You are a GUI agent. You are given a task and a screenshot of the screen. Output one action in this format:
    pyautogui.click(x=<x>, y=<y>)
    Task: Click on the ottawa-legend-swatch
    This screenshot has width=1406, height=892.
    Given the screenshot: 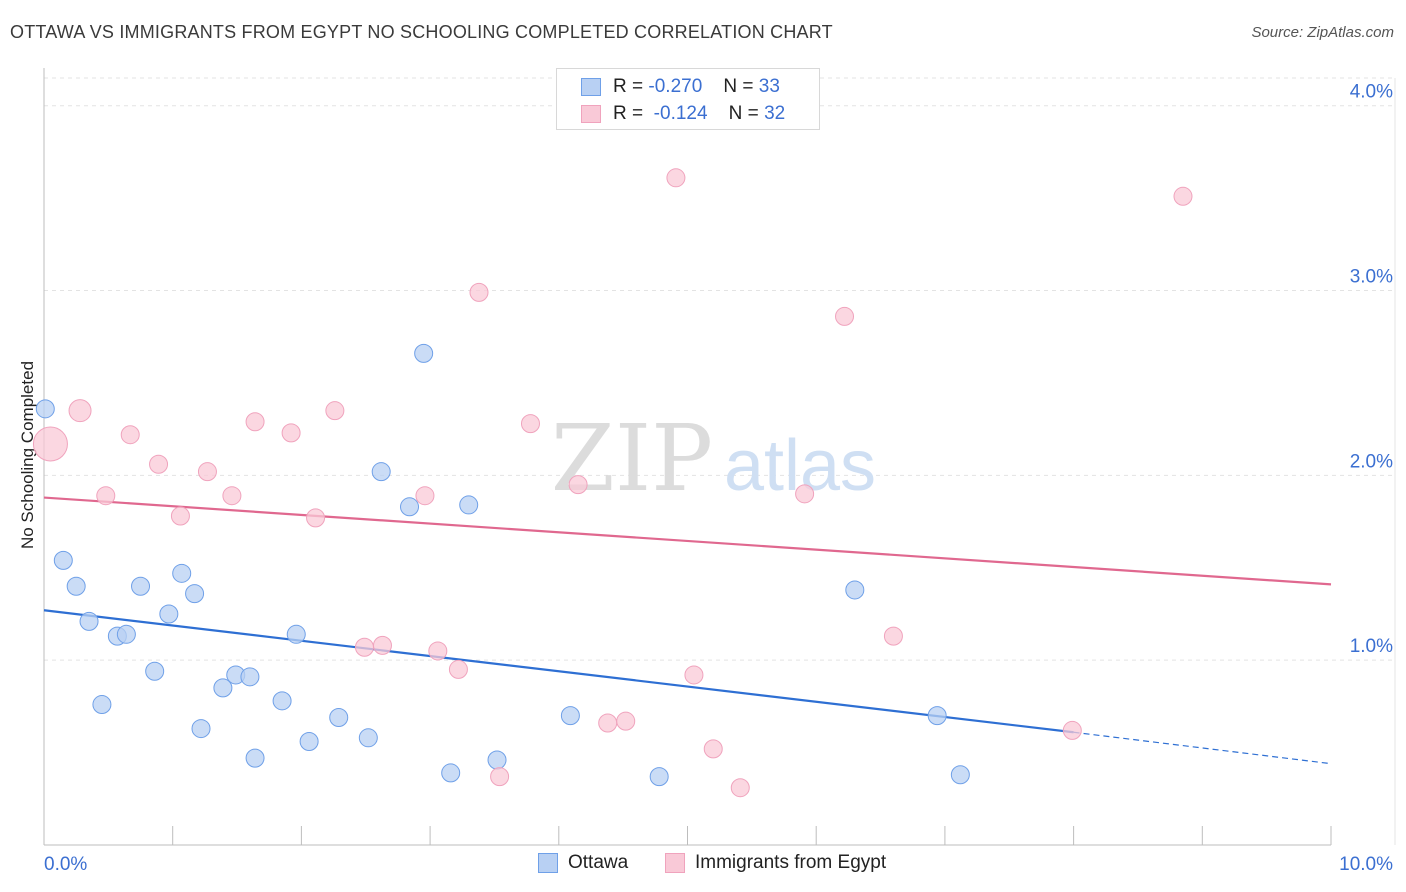 What is the action you would take?
    pyautogui.click(x=548, y=863)
    